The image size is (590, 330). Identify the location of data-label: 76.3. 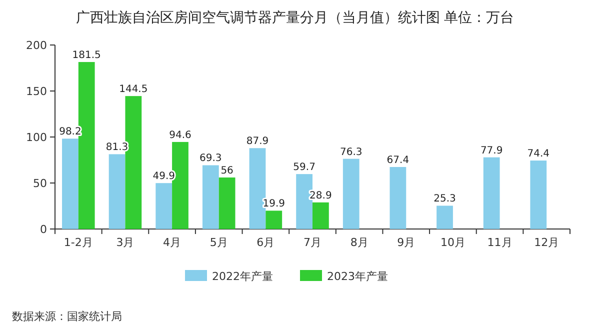
(351, 152).